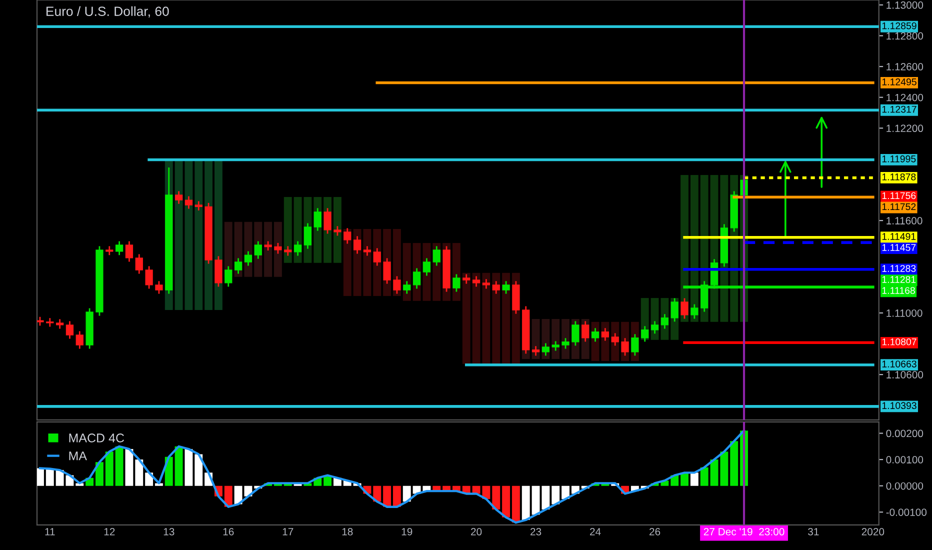 The width and height of the screenshot is (932, 550). I want to click on x-tick-label: 13, so click(169, 532).